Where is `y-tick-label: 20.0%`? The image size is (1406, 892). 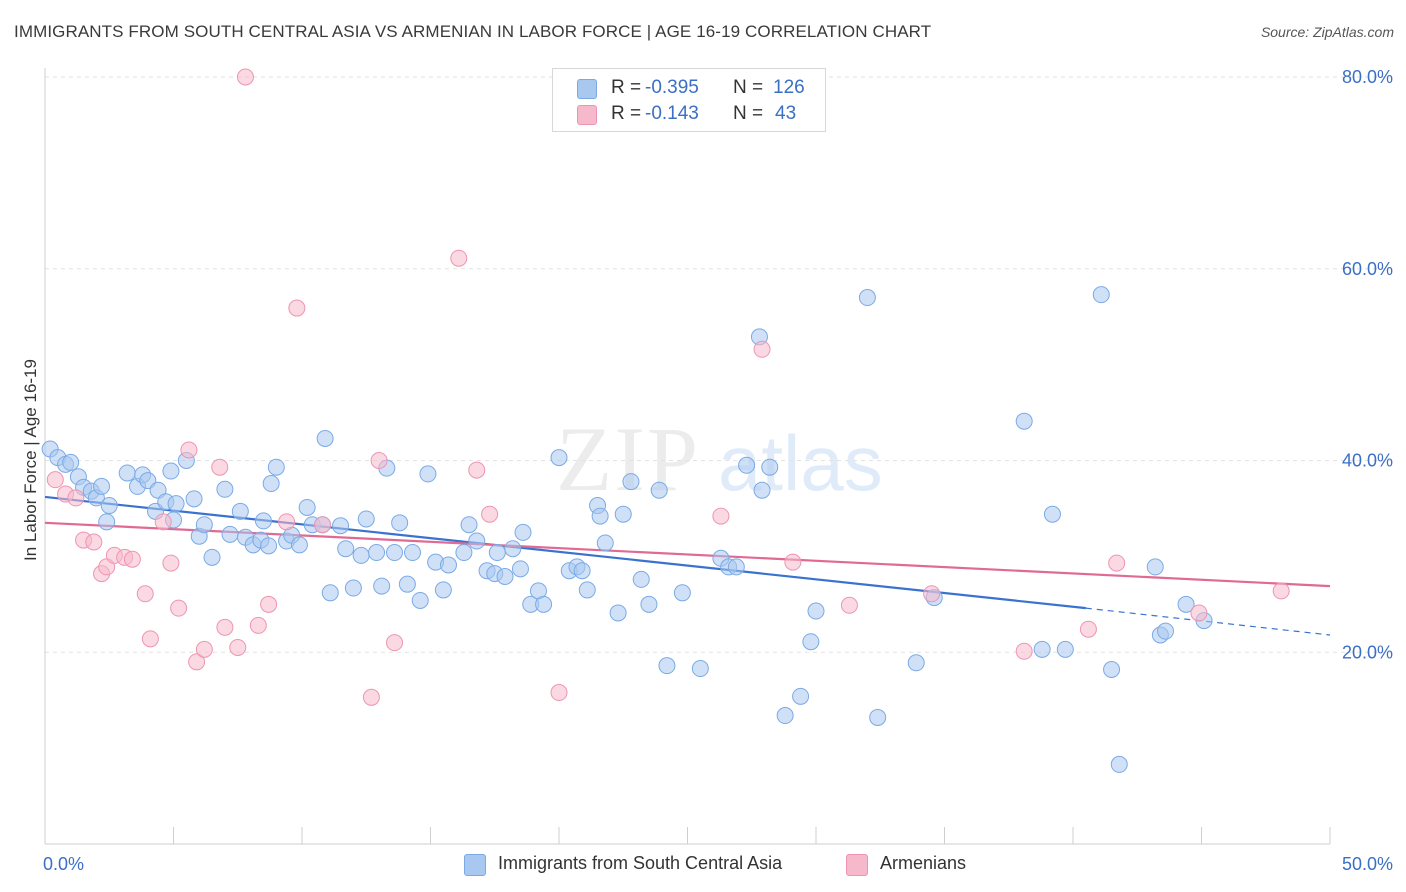
y-tick-label: 20.0% is located at coordinates (1367, 652).